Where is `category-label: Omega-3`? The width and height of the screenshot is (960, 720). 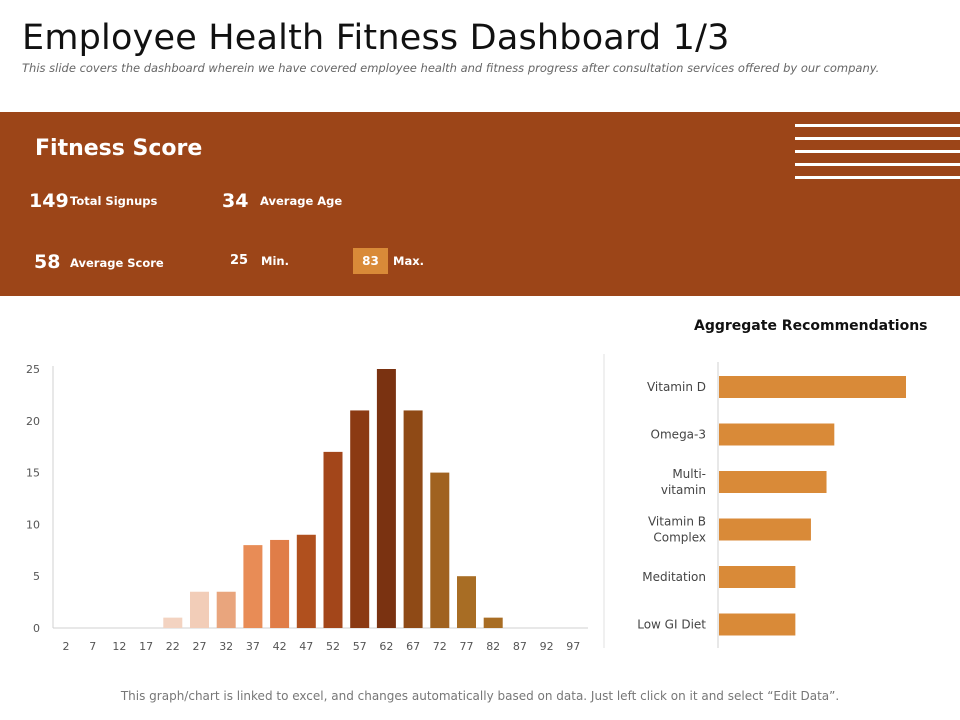
category-label: Omega-3 is located at coordinates (678, 435).